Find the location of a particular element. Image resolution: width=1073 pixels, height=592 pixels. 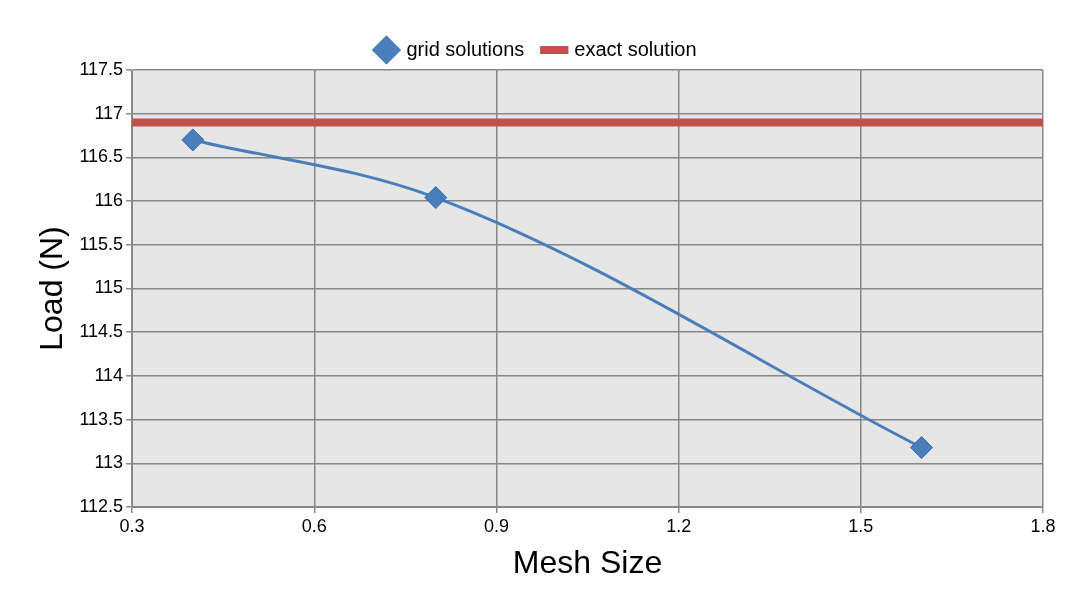

y-tick-label: 114.5 is located at coordinates (101, 331).